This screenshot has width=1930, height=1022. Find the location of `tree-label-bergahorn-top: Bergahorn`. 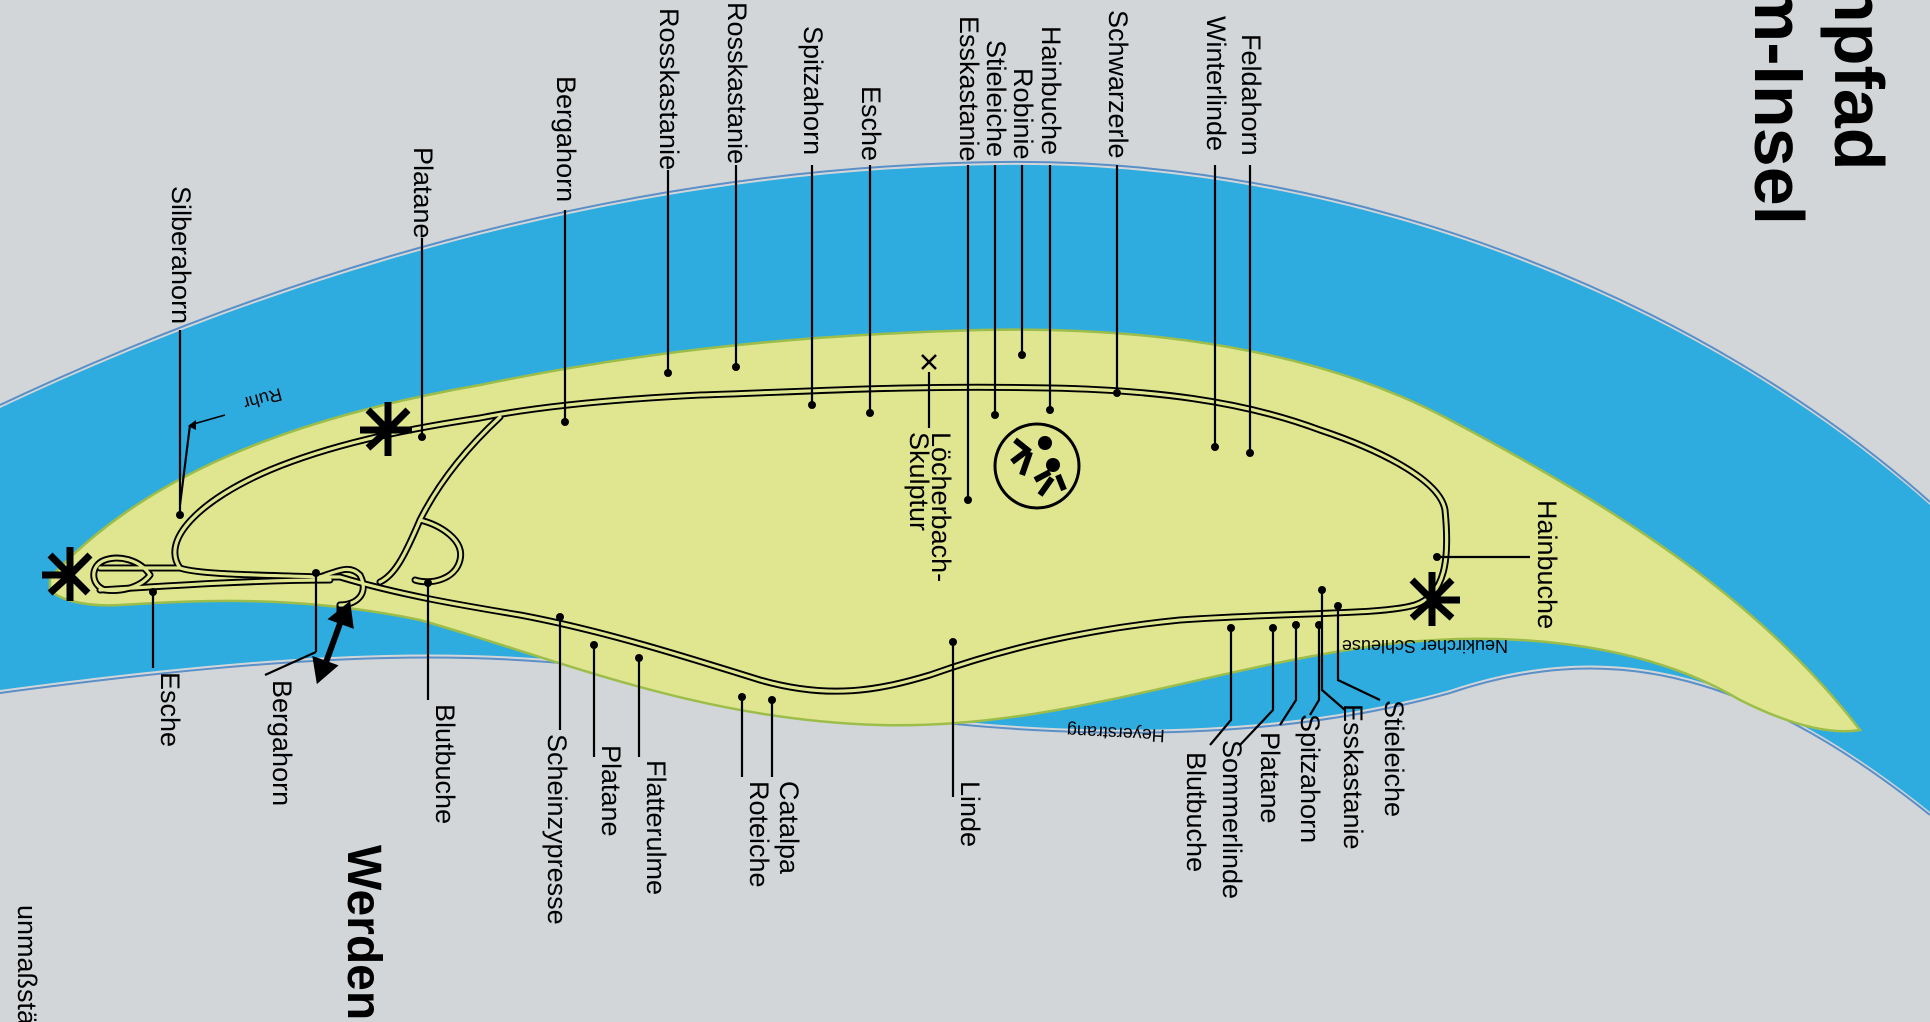

tree-label-bergahorn-top: Bergahorn is located at coordinates (566, 139).